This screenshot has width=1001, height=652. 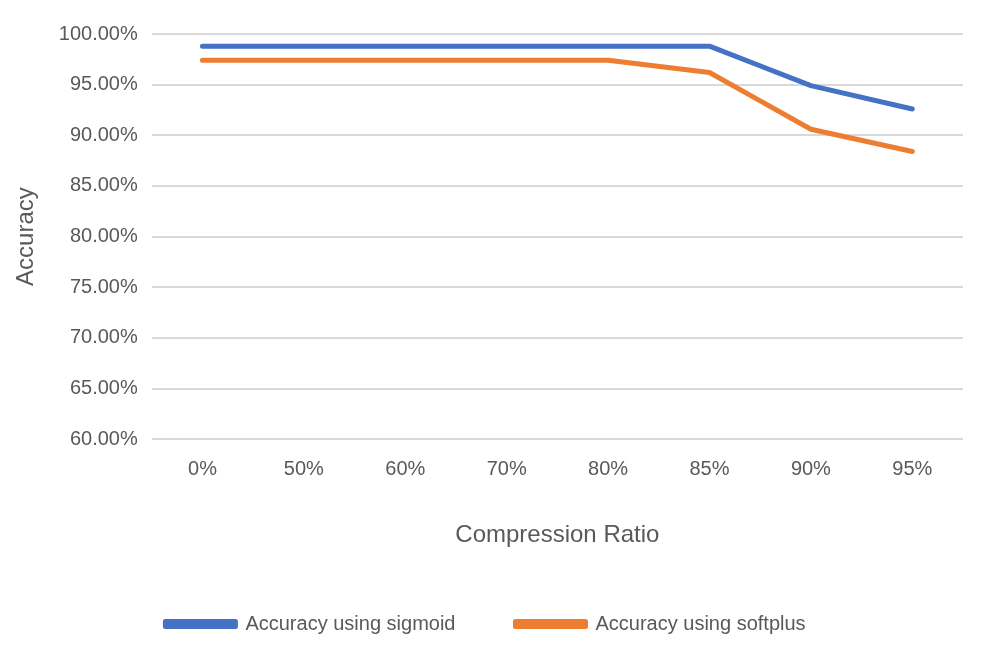 I want to click on x-tick-label: 70%, so click(x=506, y=467).